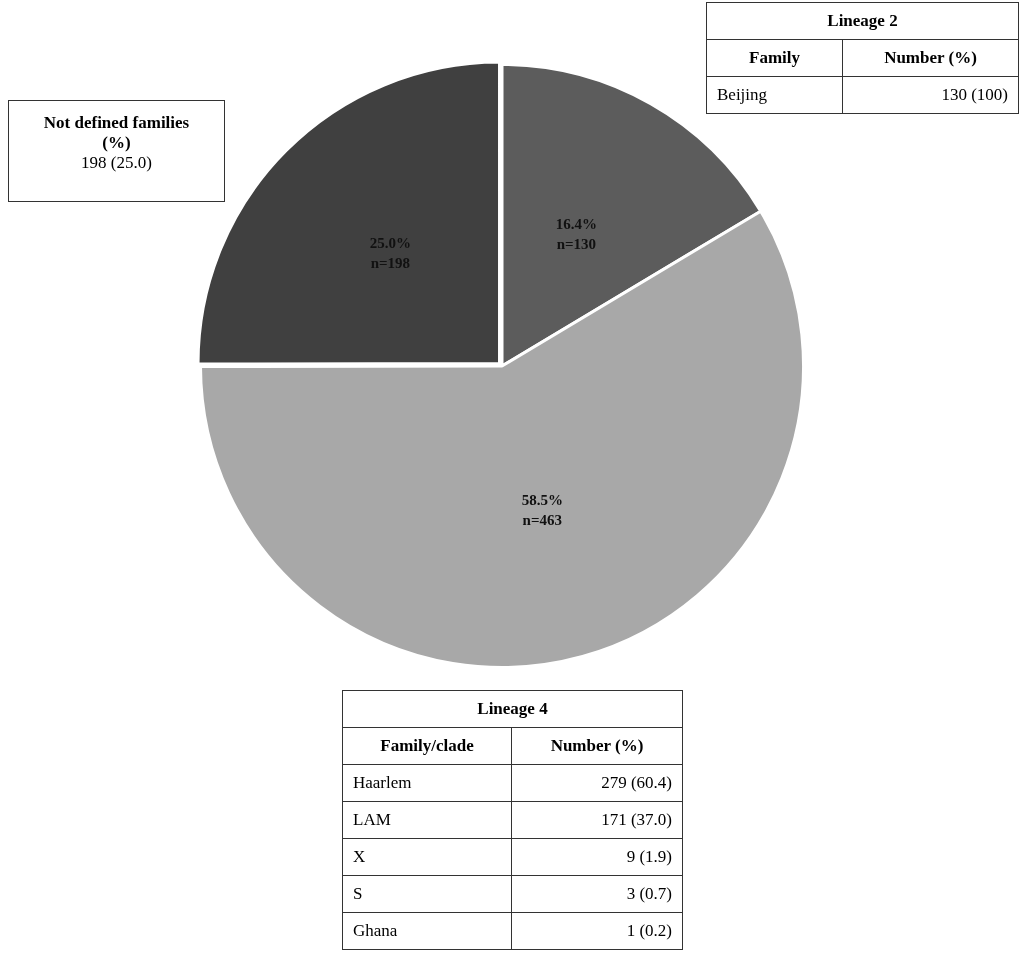  Describe the element at coordinates (512, 709) in the screenshot. I see `text: Lineage 4` at that location.